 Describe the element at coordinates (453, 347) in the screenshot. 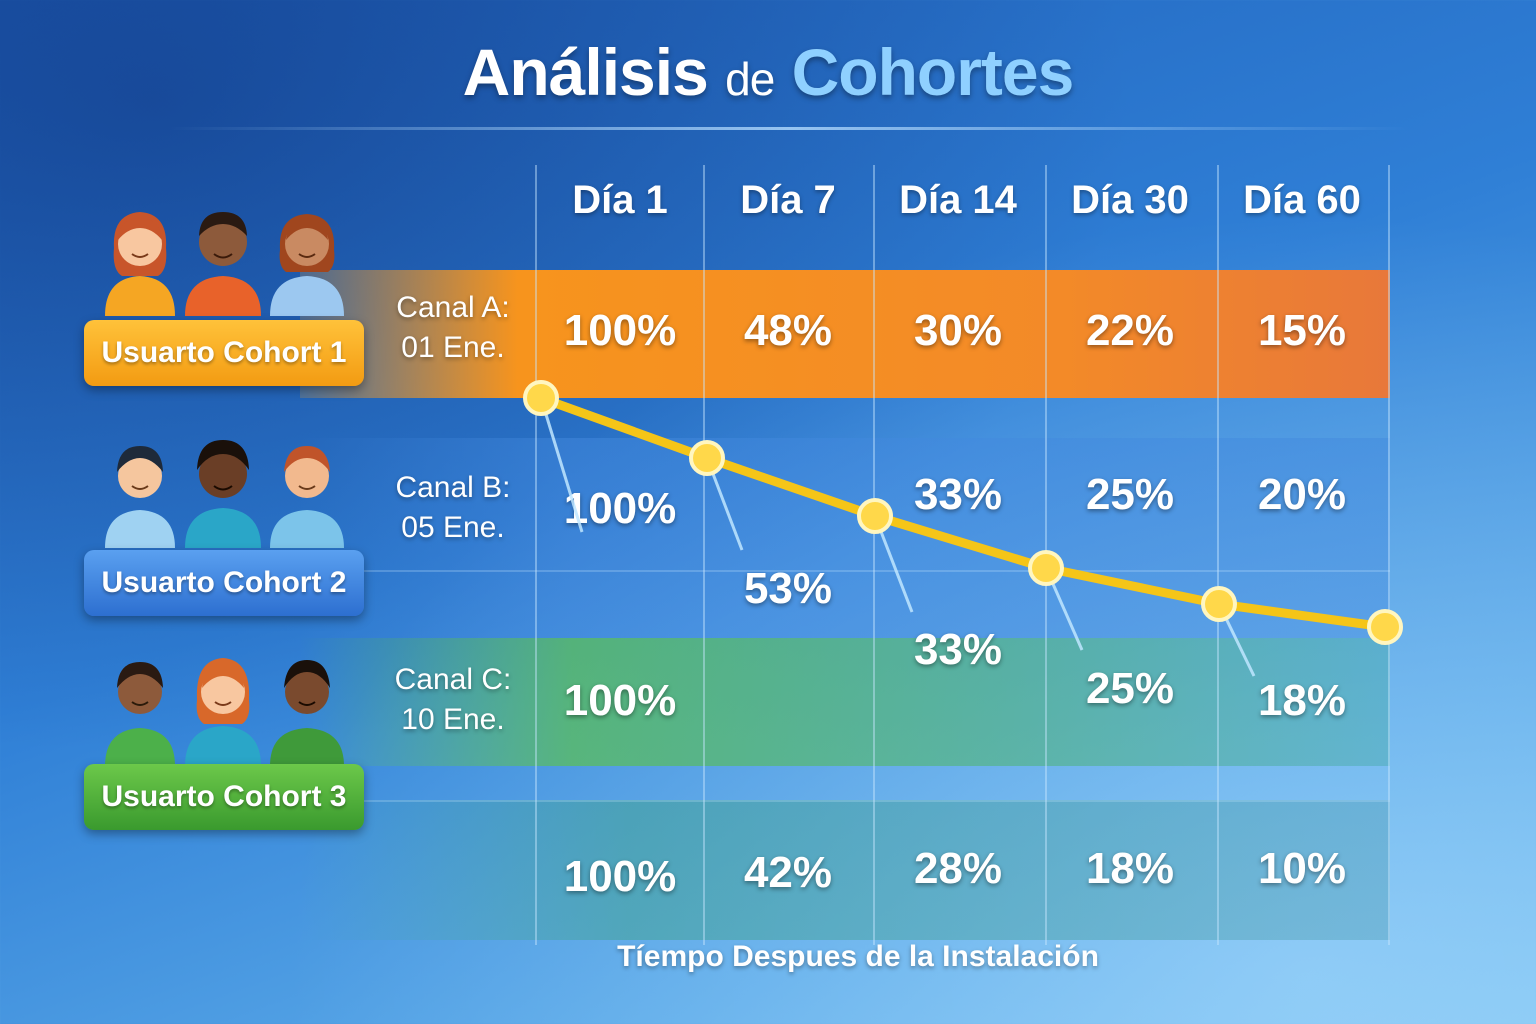

I see `channel-date: 01 Ene.` at that location.